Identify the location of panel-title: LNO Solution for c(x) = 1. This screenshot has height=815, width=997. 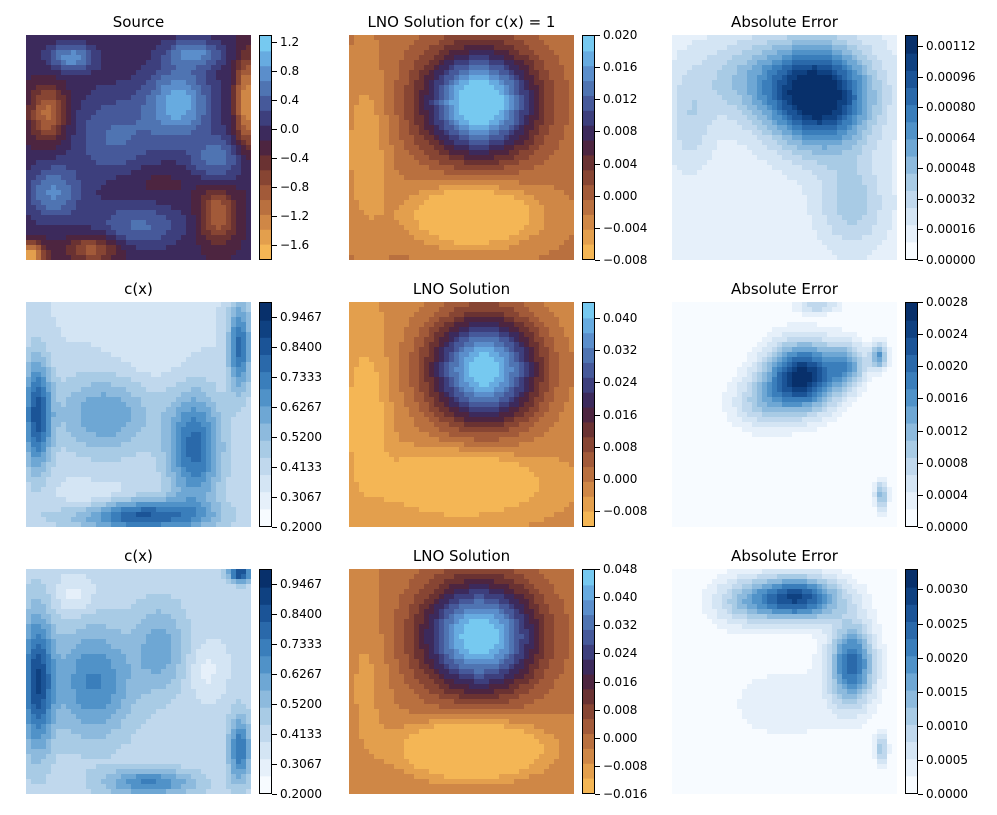
(461, 22).